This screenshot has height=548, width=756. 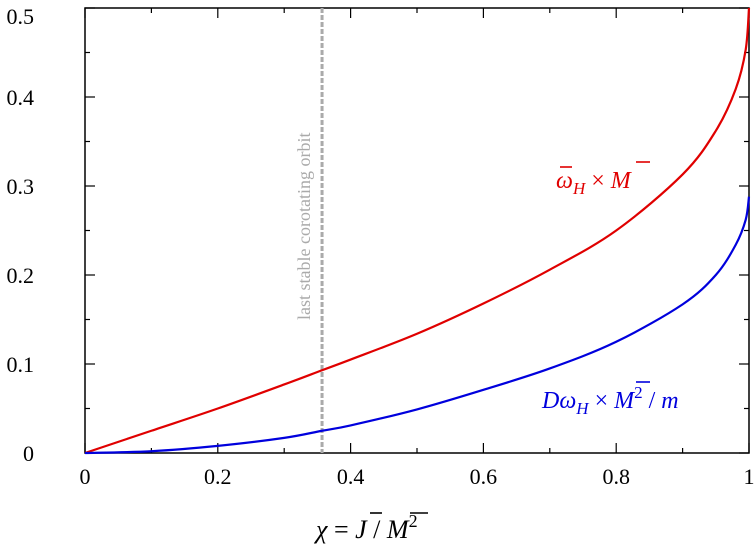 What do you see at coordinates (85, 476) in the screenshot?
I see `x-tick-label: 0` at bounding box center [85, 476].